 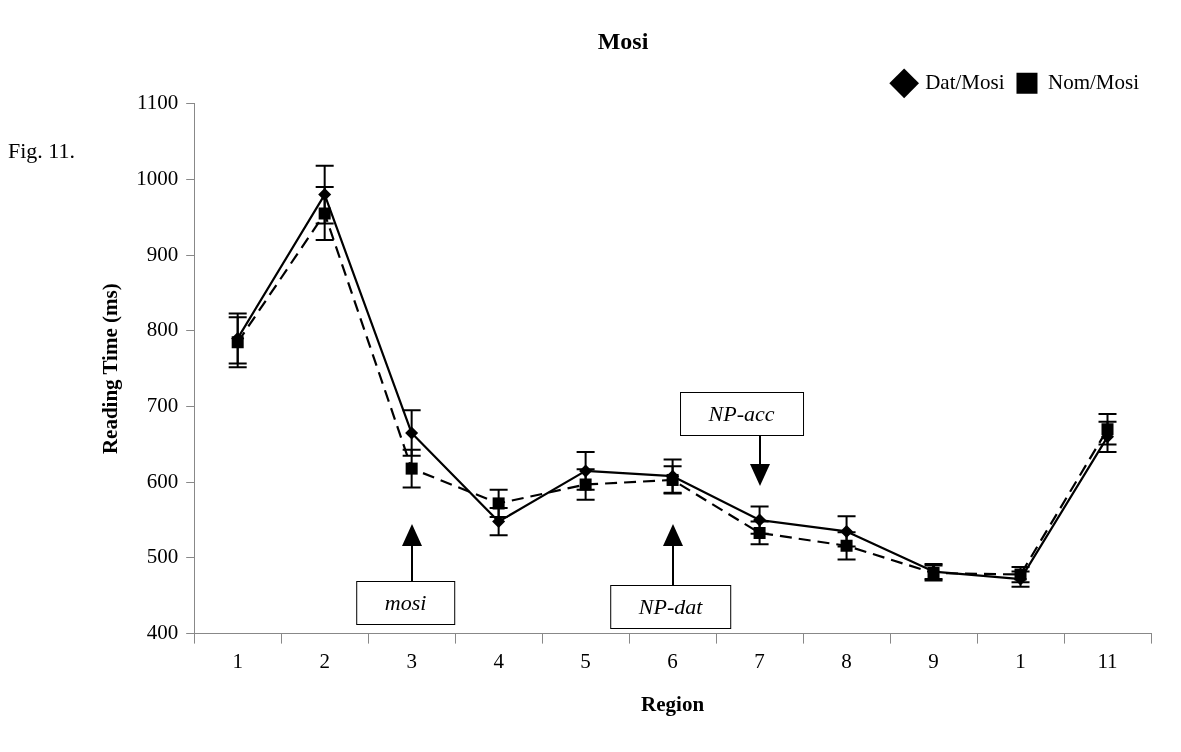 I want to click on x-tick-label: 8, so click(x=846, y=660).